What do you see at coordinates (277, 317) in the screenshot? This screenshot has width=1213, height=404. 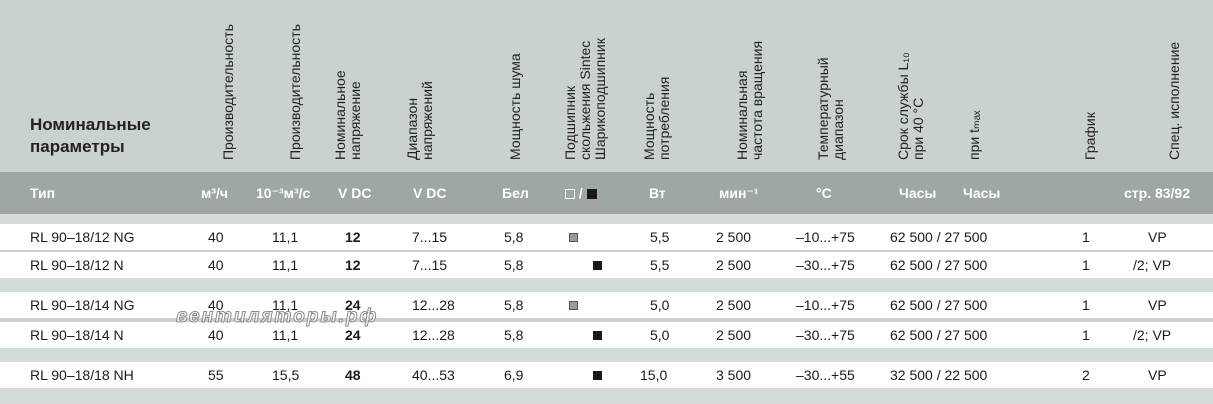 I see `watermark: вентиляторы.рф` at bounding box center [277, 317].